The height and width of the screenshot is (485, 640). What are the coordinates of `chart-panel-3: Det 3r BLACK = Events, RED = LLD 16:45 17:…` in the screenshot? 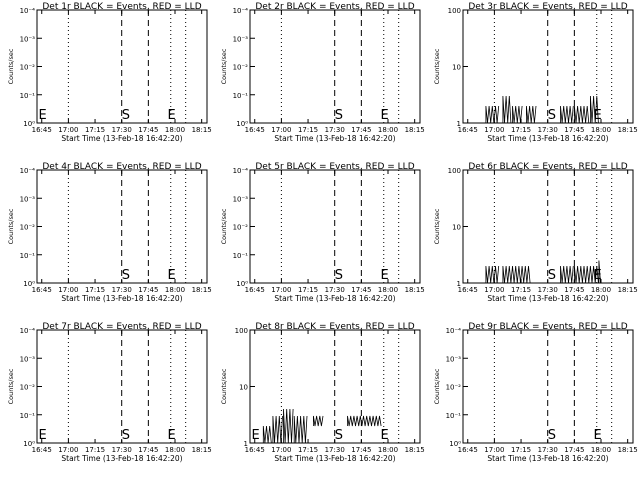 It's located at (535, 72).